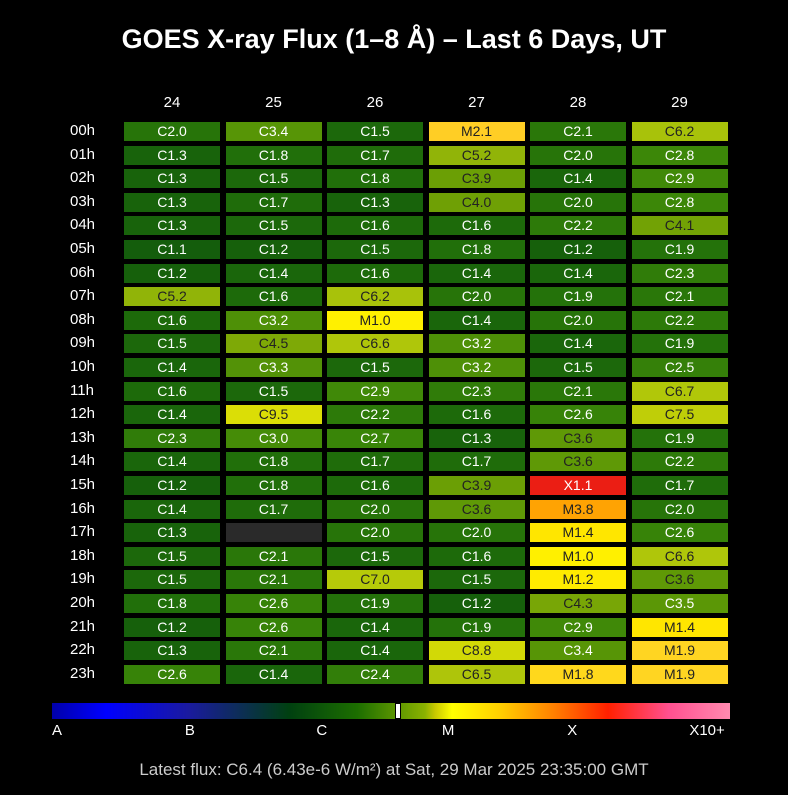  What do you see at coordinates (83, 626) in the screenshot?
I see `hour-row-label: 21h` at bounding box center [83, 626].